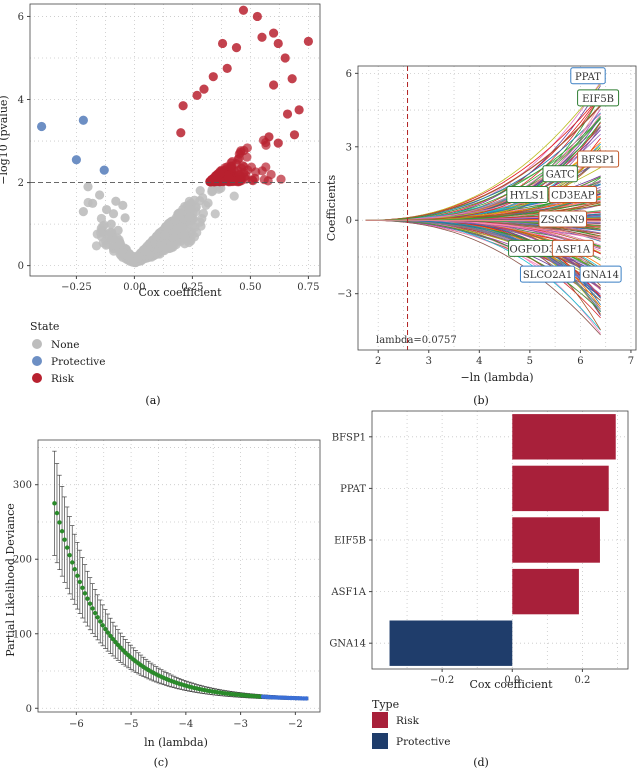  Describe the element at coordinates (185, 724) in the screenshot. I see `x-tick-label: −4` at that location.